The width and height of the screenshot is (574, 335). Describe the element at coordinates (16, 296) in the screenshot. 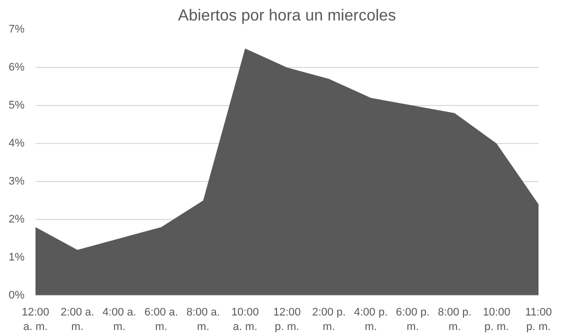

I see `y-tick-label: 0%` at that location.